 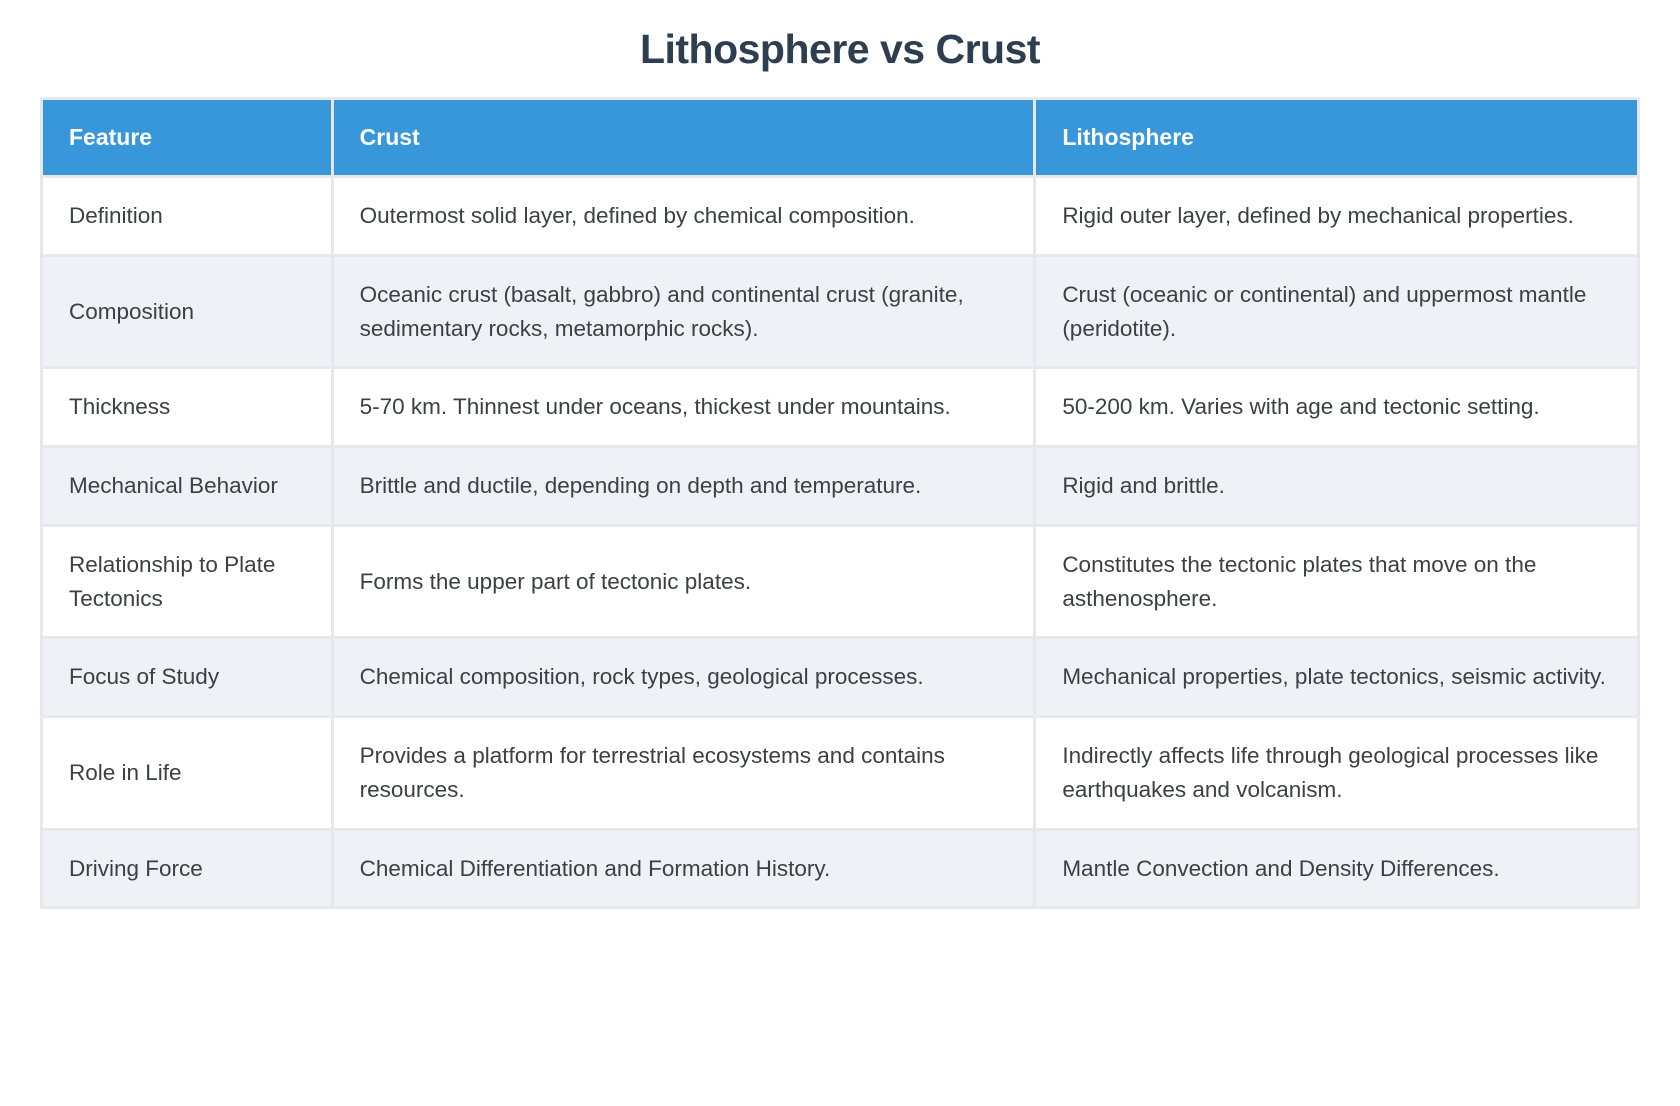 I want to click on cell-feature: Focus of Study, so click(x=187, y=677).